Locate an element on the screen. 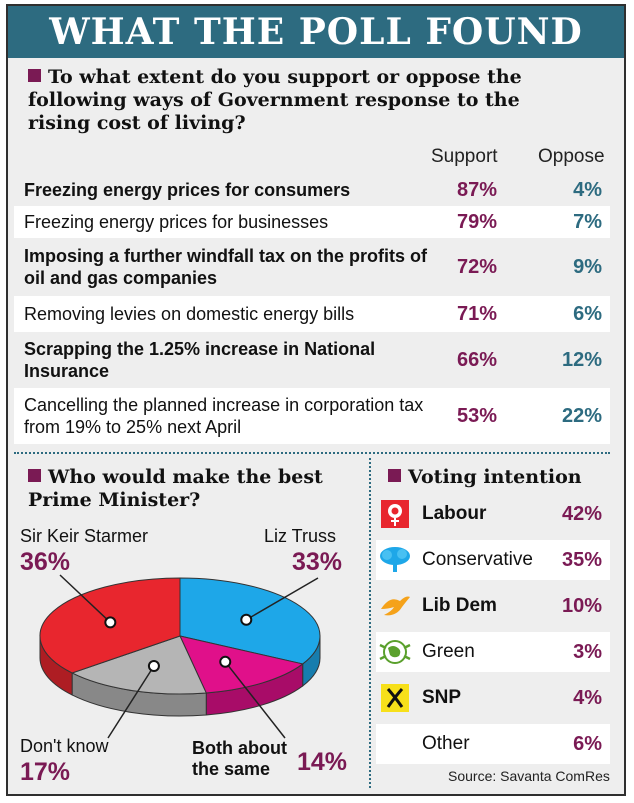 The height and width of the screenshot is (803, 634). party-row: Conservative 35% is located at coordinates (493, 560).